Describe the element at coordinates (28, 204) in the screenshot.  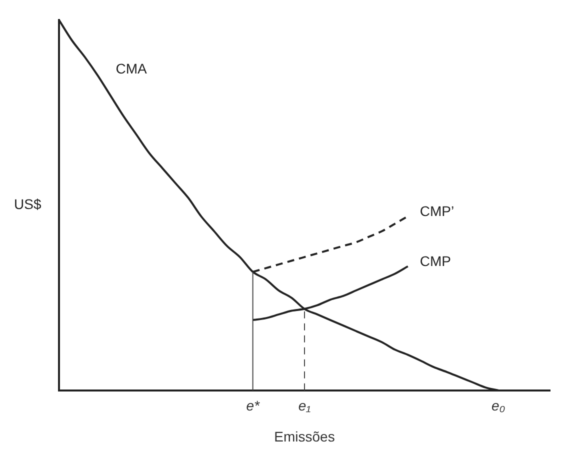
I see `y-axis-title: US$` at that location.